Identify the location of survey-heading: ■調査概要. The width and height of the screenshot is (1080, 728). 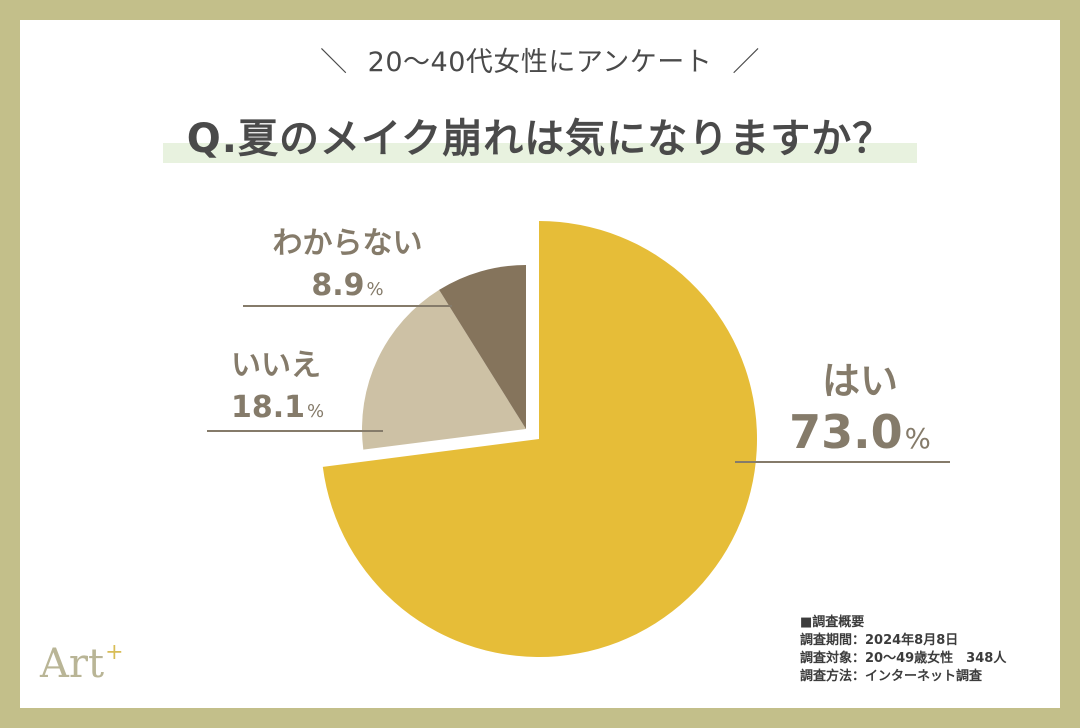
(832, 622).